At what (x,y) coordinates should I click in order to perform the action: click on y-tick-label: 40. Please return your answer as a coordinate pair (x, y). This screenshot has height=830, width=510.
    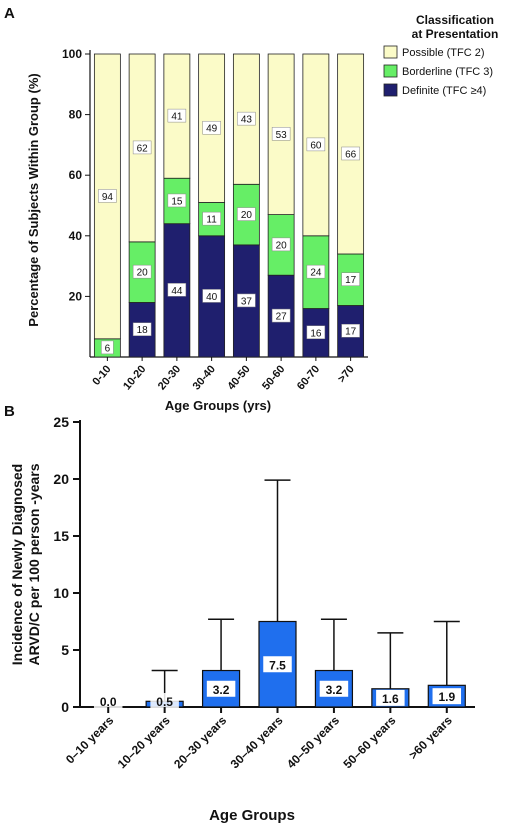
    Looking at the image, I should click on (76, 236).